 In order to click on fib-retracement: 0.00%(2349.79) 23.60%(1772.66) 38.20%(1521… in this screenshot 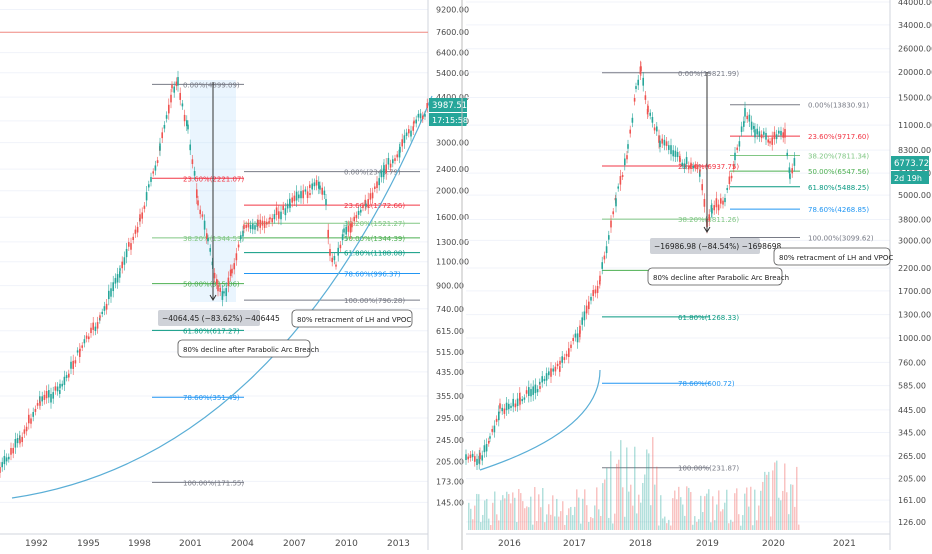, I will do `click(332, 237)`.